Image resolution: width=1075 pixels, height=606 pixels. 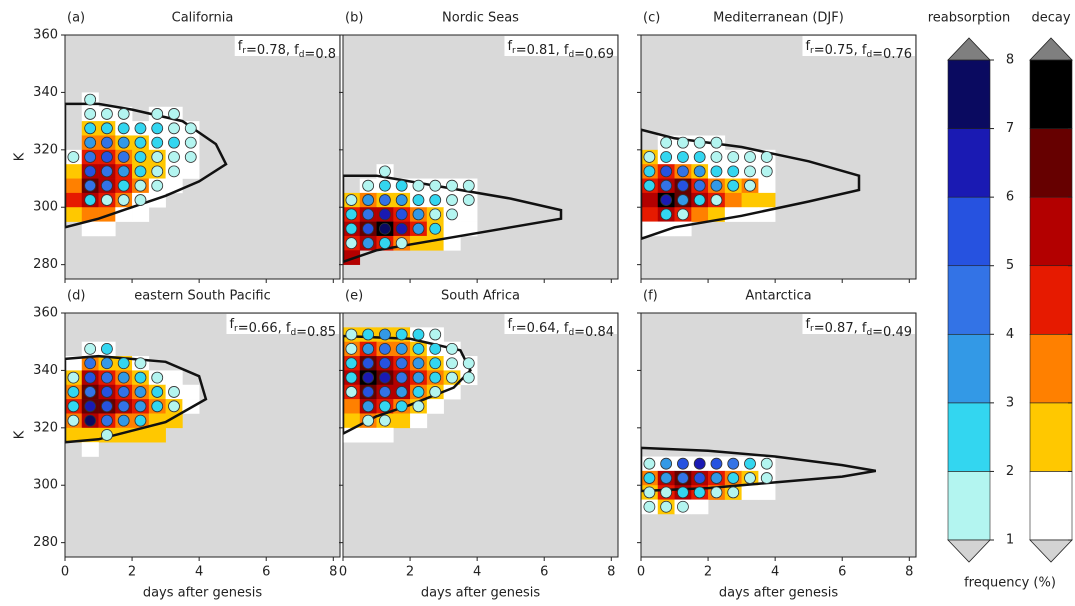 I want to click on annotation-background, so click(x=560, y=46).